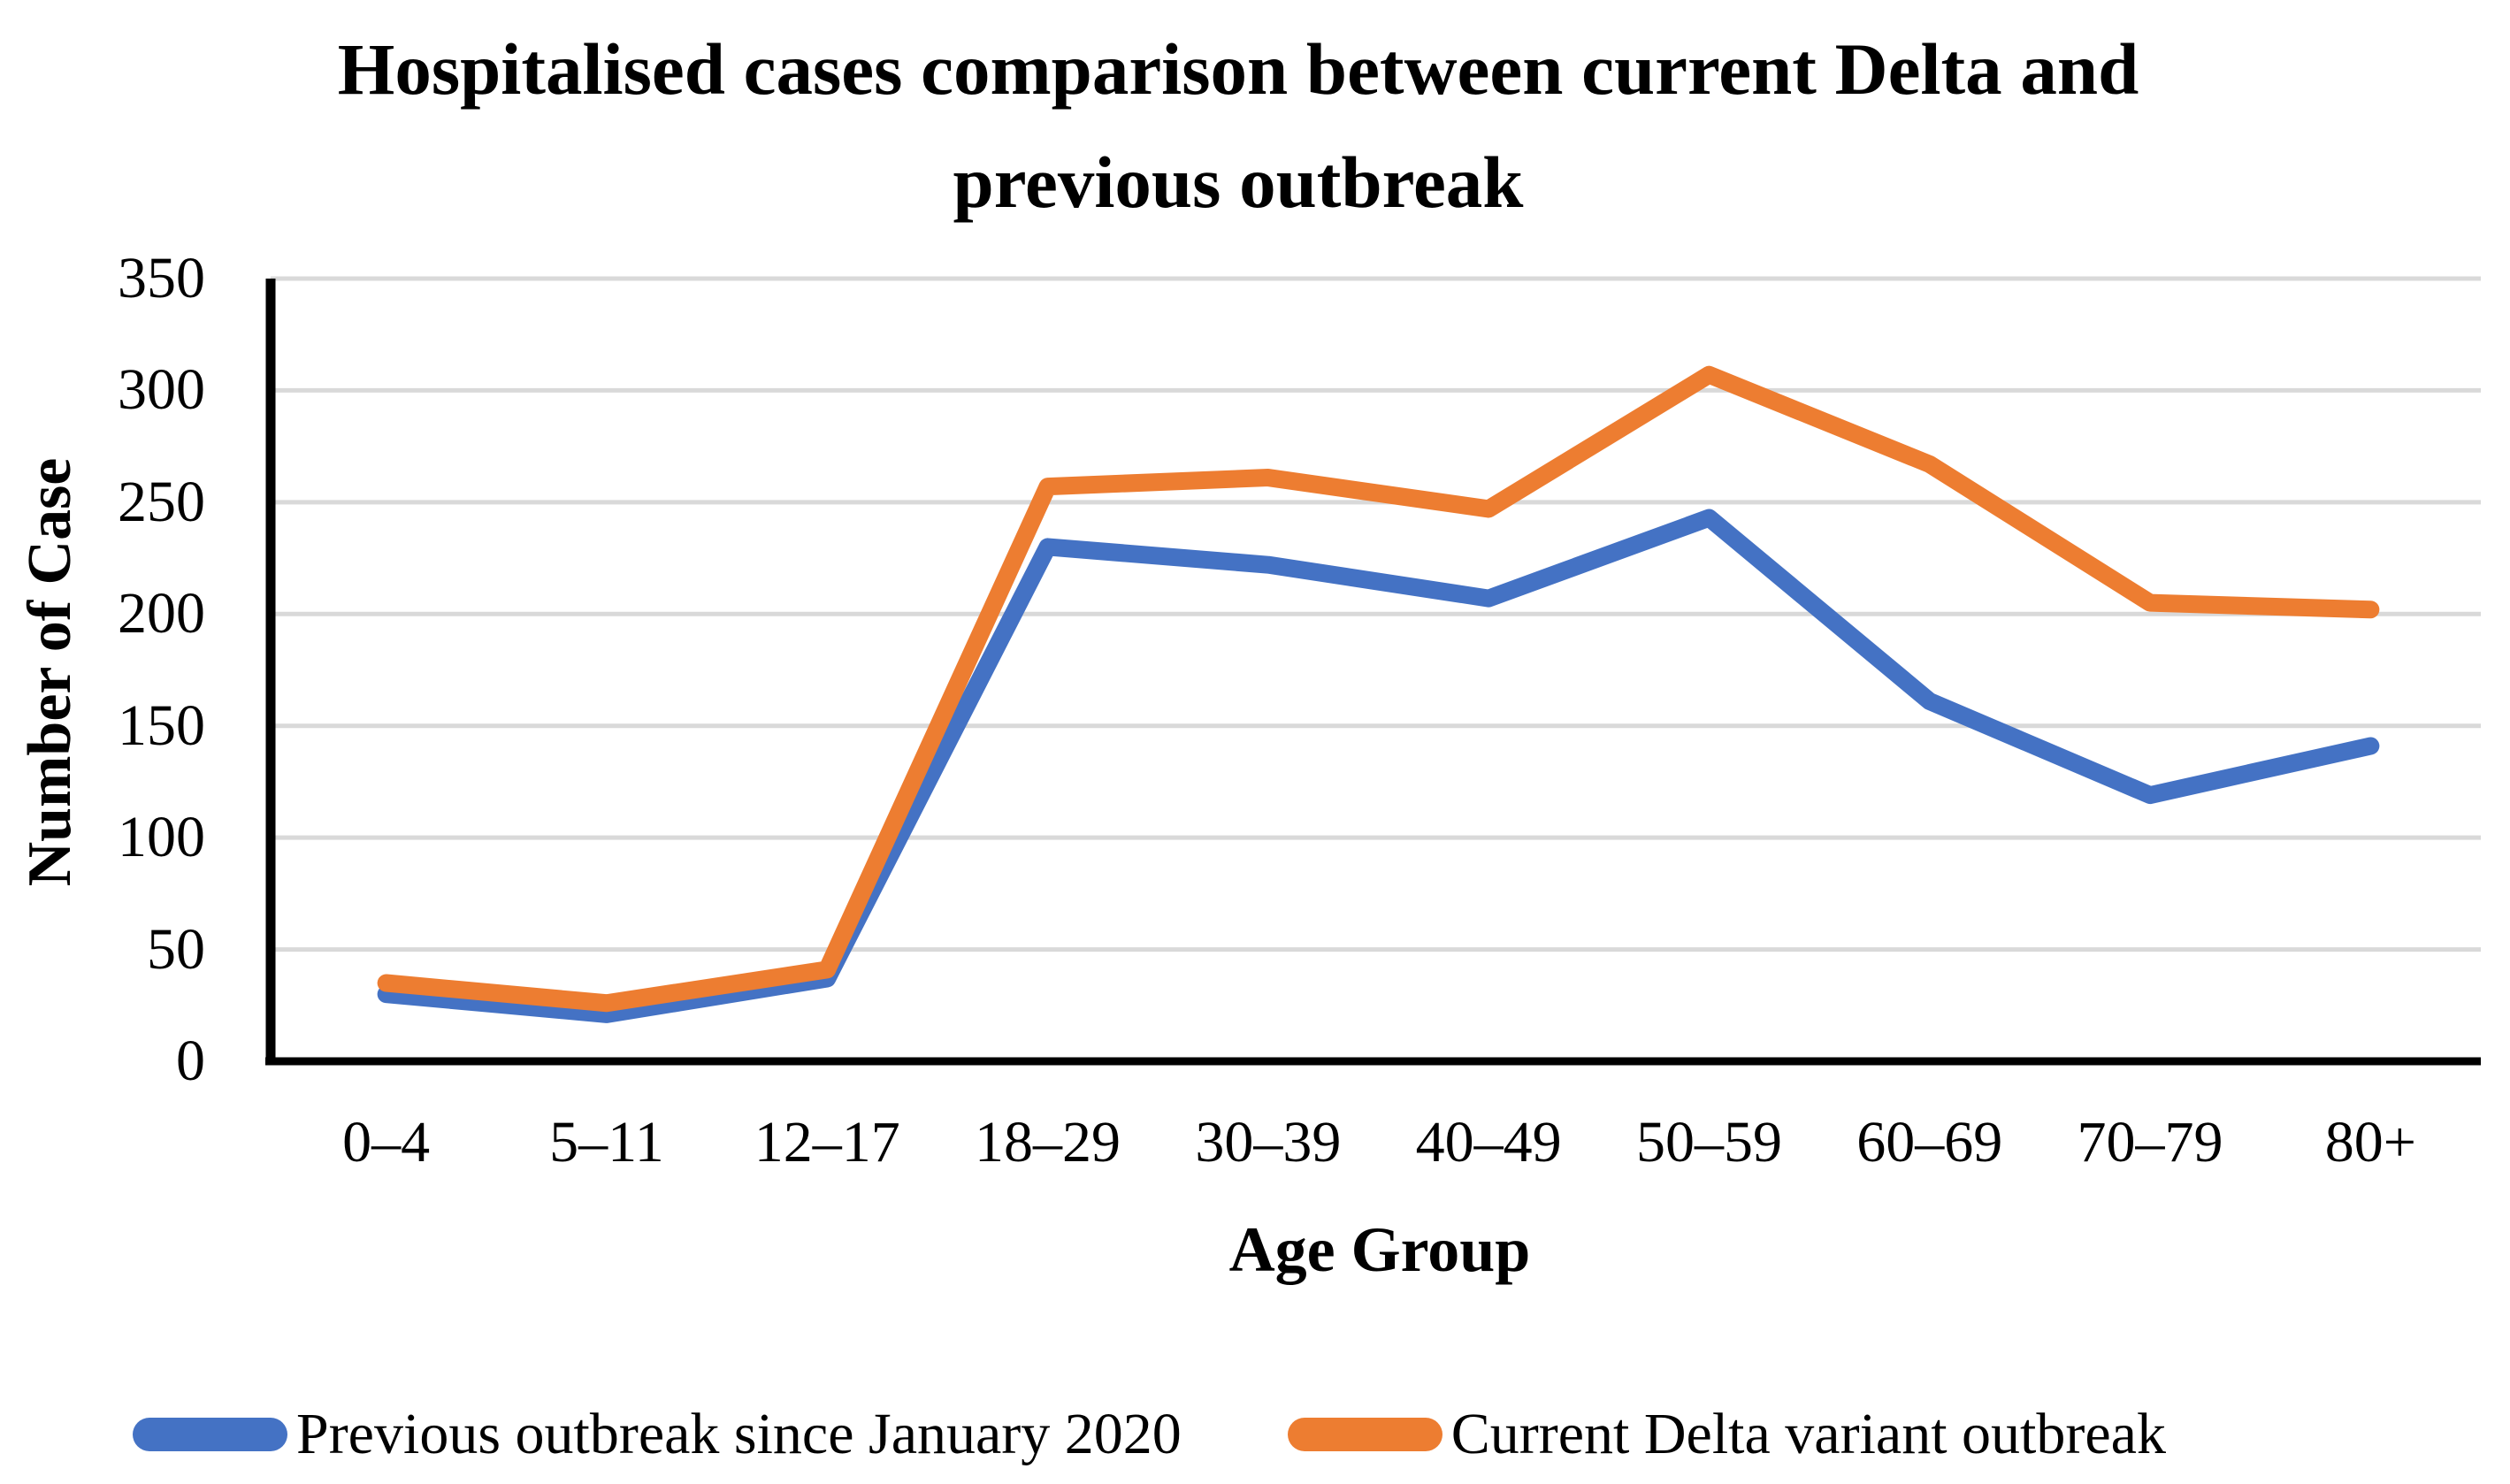 Image resolution: width=2510 pixels, height=1484 pixels. Describe the element at coordinates (1708, 1142) in the screenshot. I see `x-tick-label: 50–59` at that location.